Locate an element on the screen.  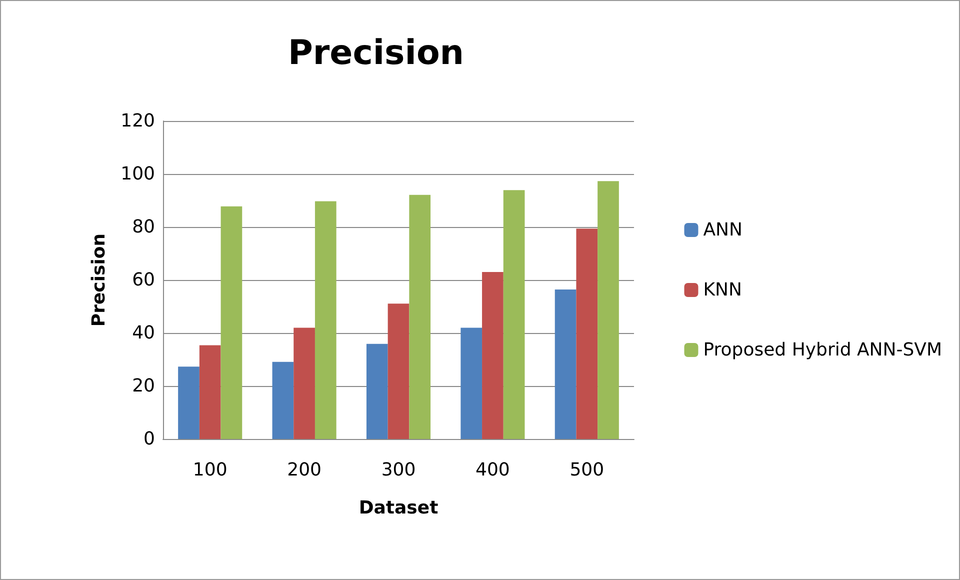
y-tick-label: 20 is located at coordinates (143, 386).